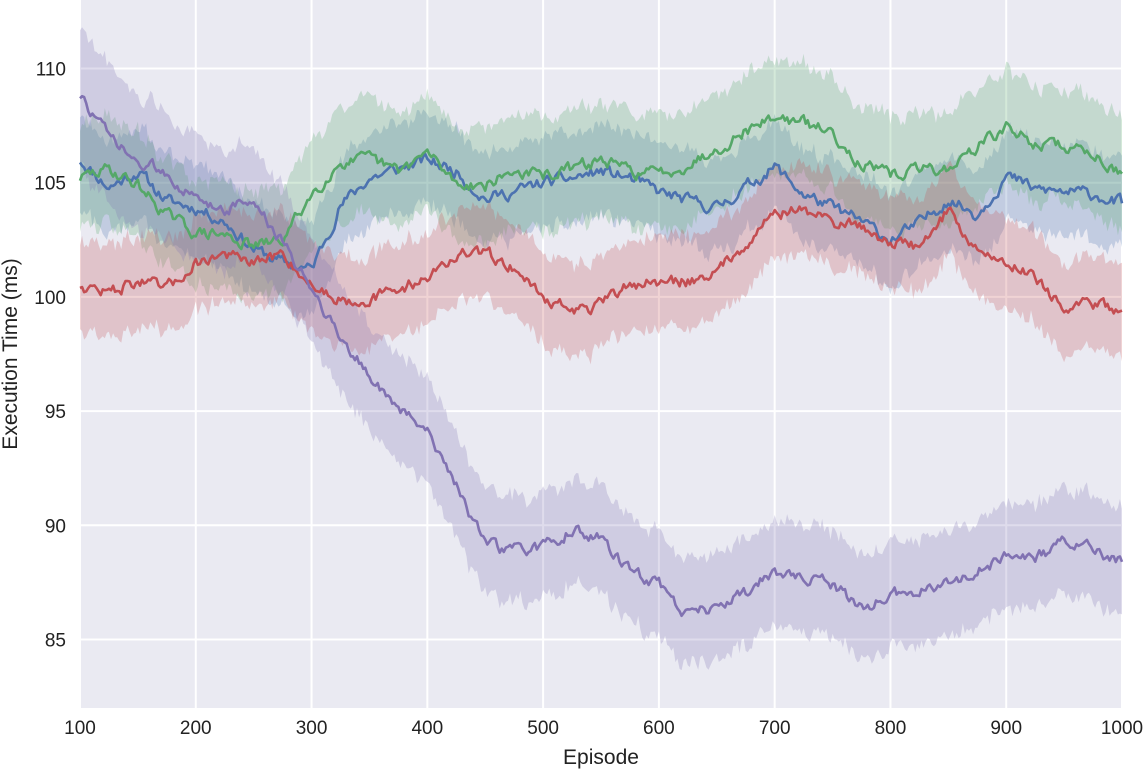 The height and width of the screenshot is (775, 1145). I want to click on x-tick-label: 300, so click(312, 728).